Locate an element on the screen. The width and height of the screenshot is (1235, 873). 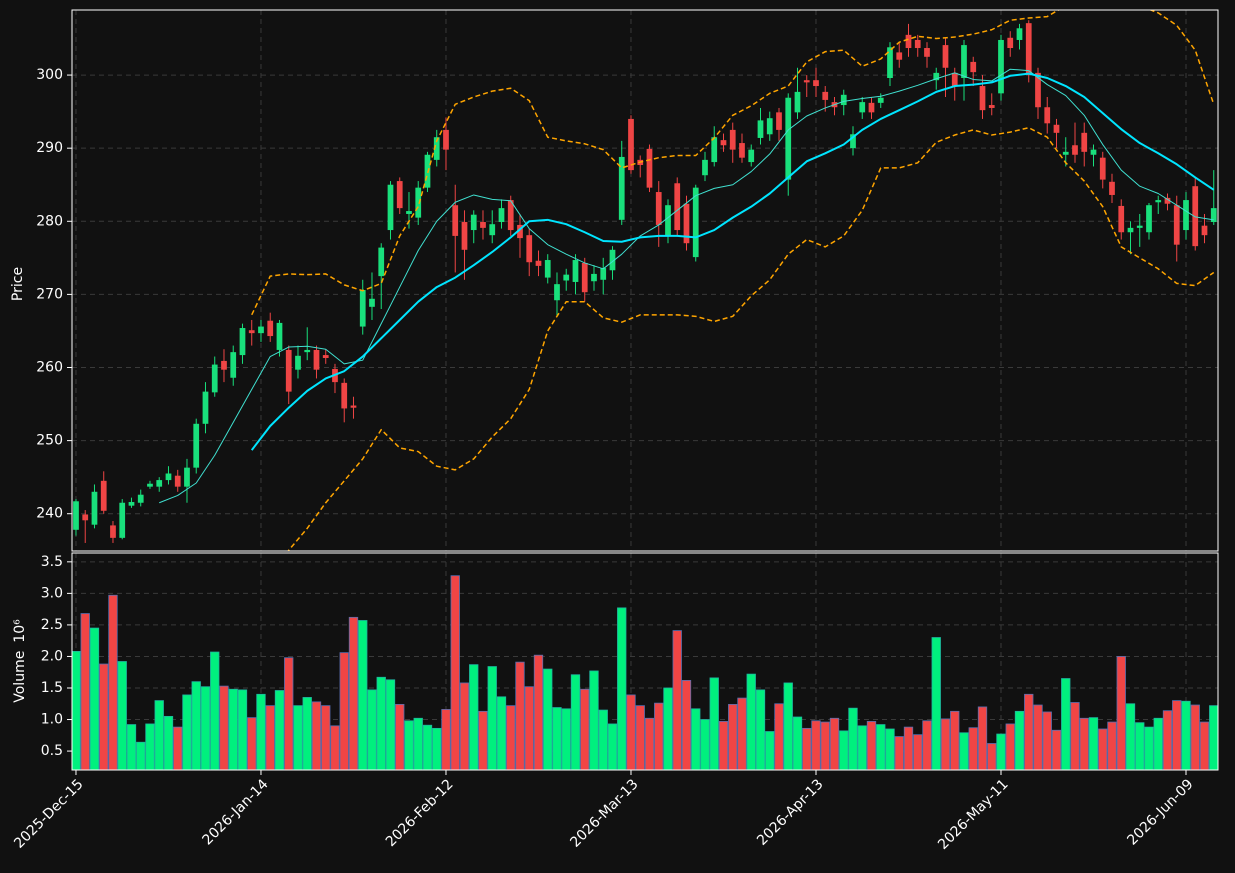
y-tick-label: 250 is located at coordinates (49, 441).